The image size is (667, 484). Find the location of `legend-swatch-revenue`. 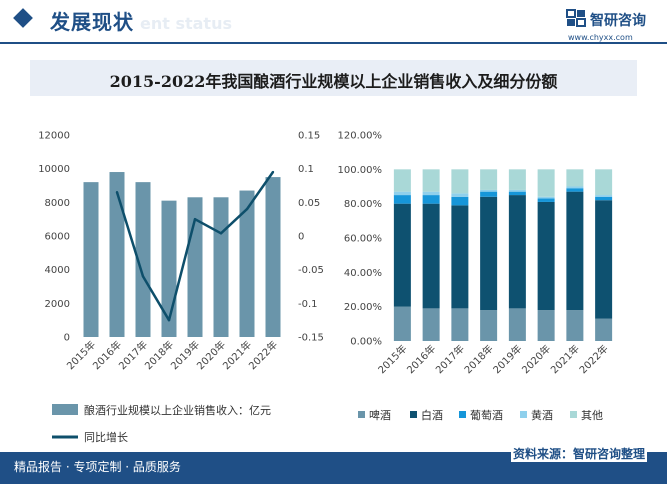

legend-swatch-revenue is located at coordinates (65, 409).